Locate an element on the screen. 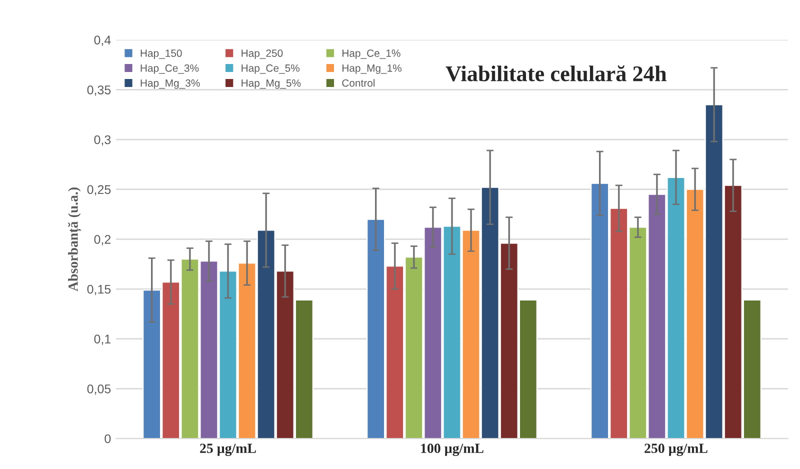 Image resolution: width=800 pixels, height=469 pixels. legend-label: Hap_150 is located at coordinates (161, 54).